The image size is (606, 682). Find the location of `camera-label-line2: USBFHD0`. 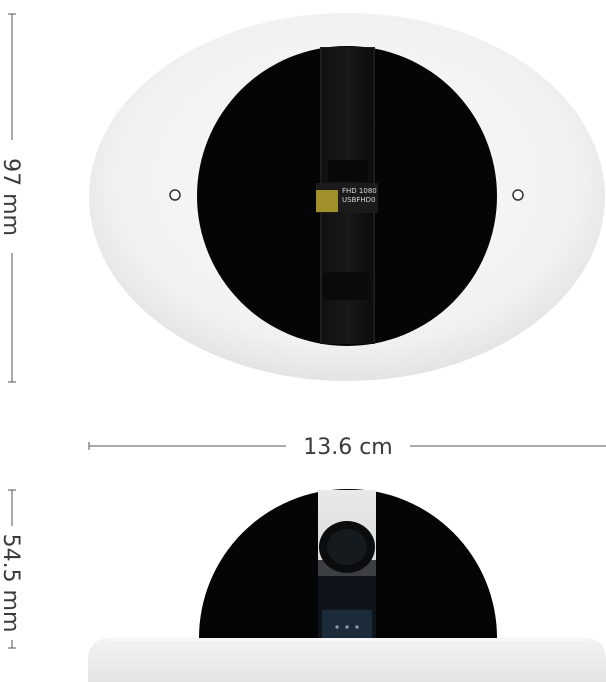

camera-label-line2: USBFHD0 is located at coordinates (359, 200).